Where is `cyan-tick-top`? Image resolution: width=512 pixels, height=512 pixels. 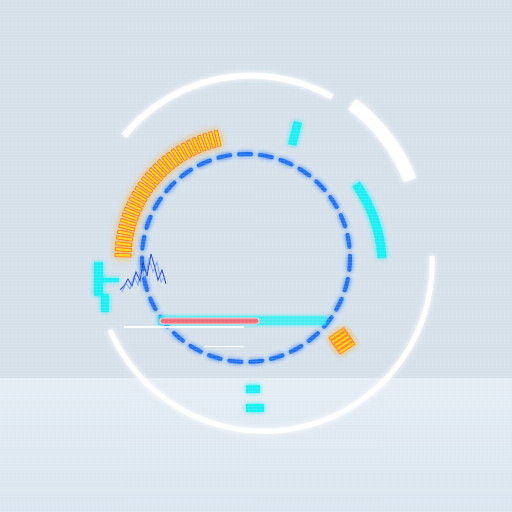
cyan-tick-top is located at coordinates (295, 133).